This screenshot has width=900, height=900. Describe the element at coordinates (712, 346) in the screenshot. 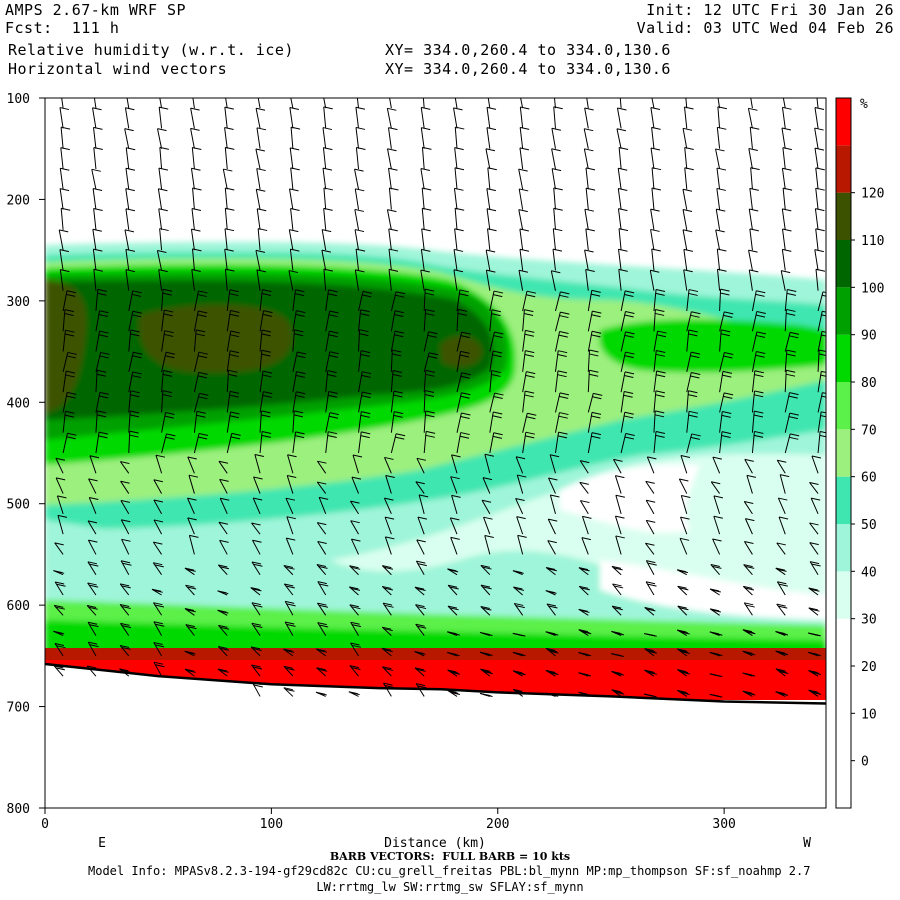

I see `rh-patch-right` at that location.